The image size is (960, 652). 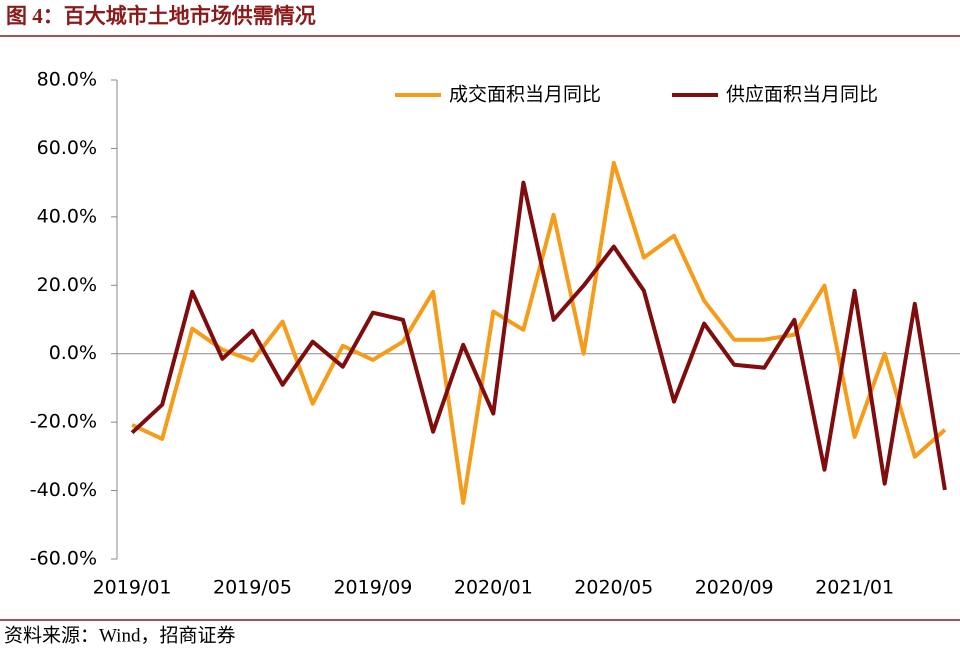 What do you see at coordinates (372, 588) in the screenshot?
I see `x-tick-label: 2019/09` at bounding box center [372, 588].